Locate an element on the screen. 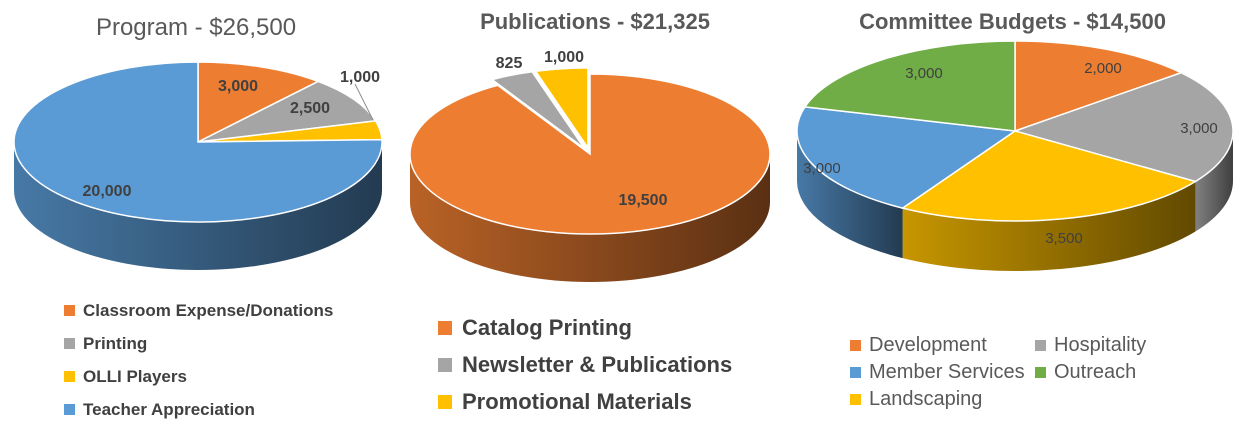  slice-newsletter-publications is located at coordinates (537, 109).